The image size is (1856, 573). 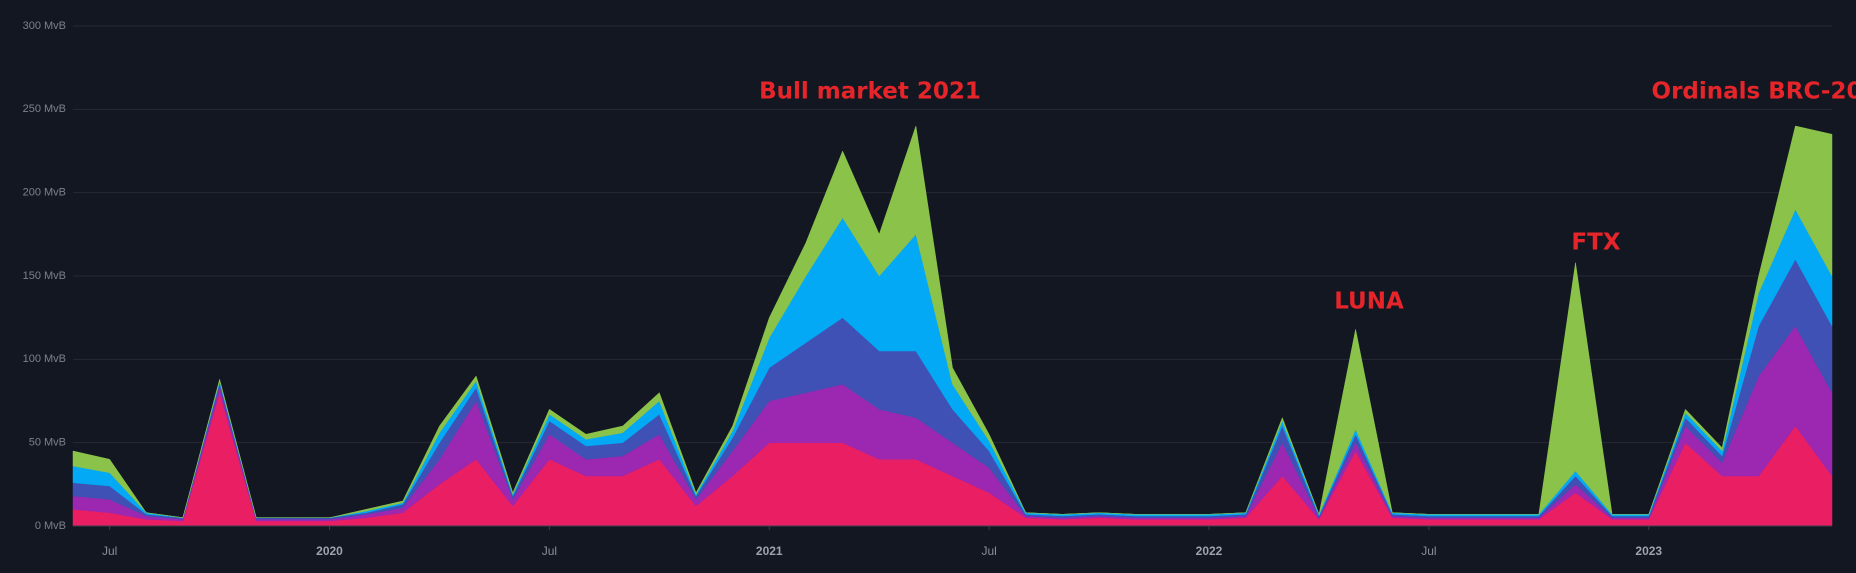 I want to click on annotation: FTX, so click(x=1595, y=243).